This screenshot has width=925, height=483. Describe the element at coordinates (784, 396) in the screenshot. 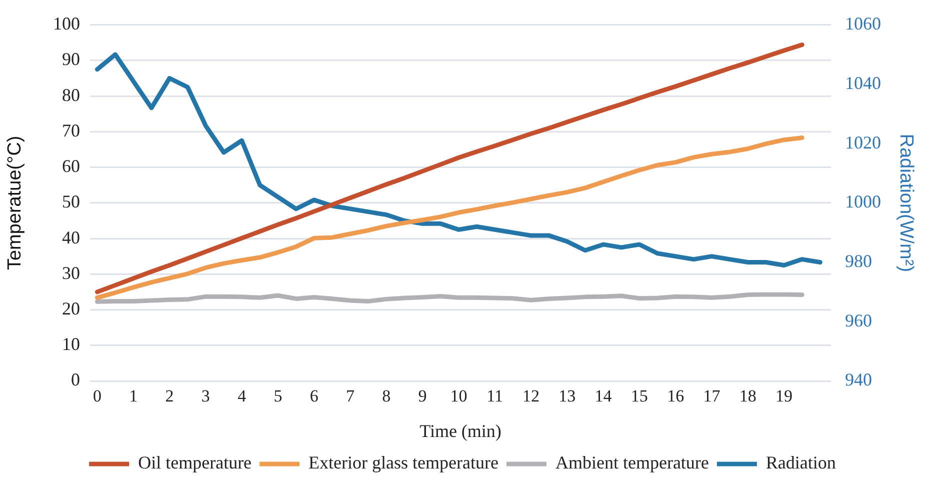

I see `x-tick-label: 19` at that location.